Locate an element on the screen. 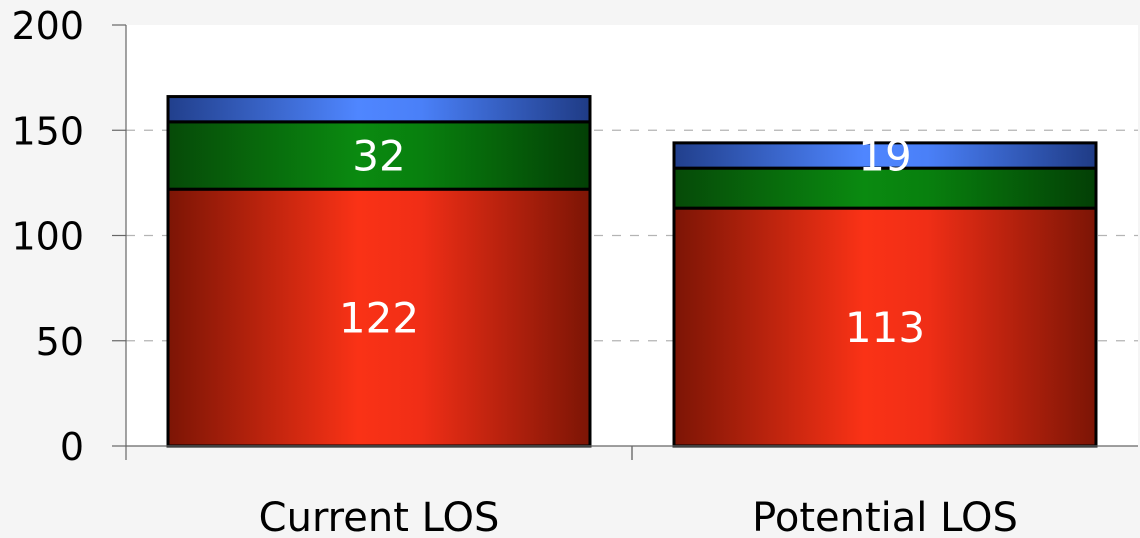 The height and width of the screenshot is (538, 1140). y-tick-label: 150 is located at coordinates (47, 131).